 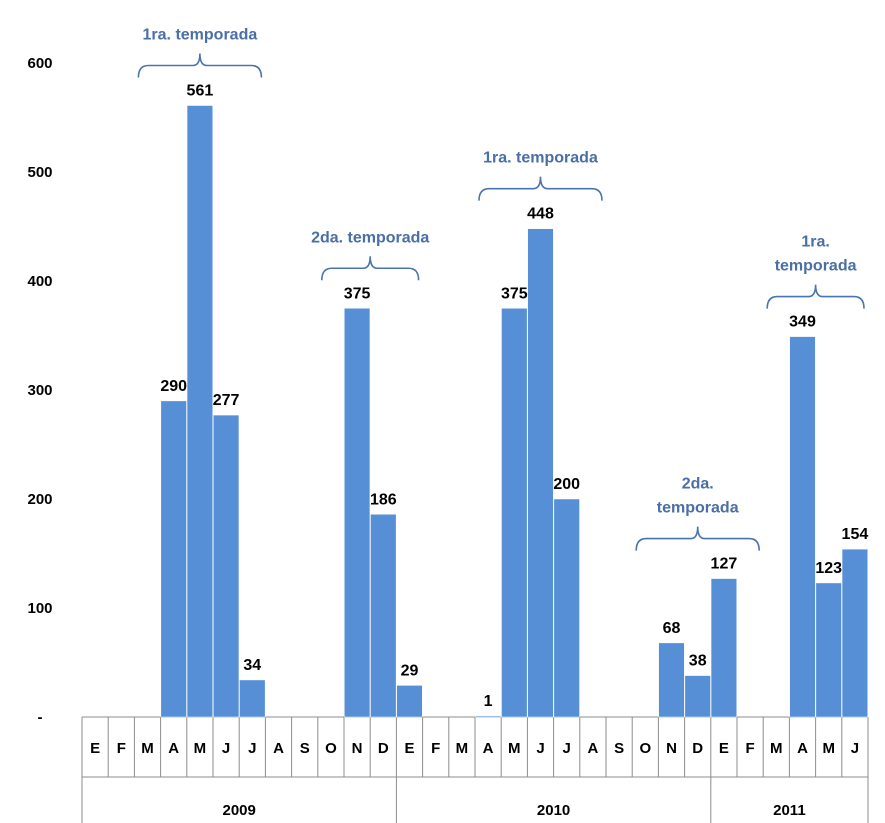 What do you see at coordinates (252, 665) in the screenshot?
I see `data-label: 34` at bounding box center [252, 665].